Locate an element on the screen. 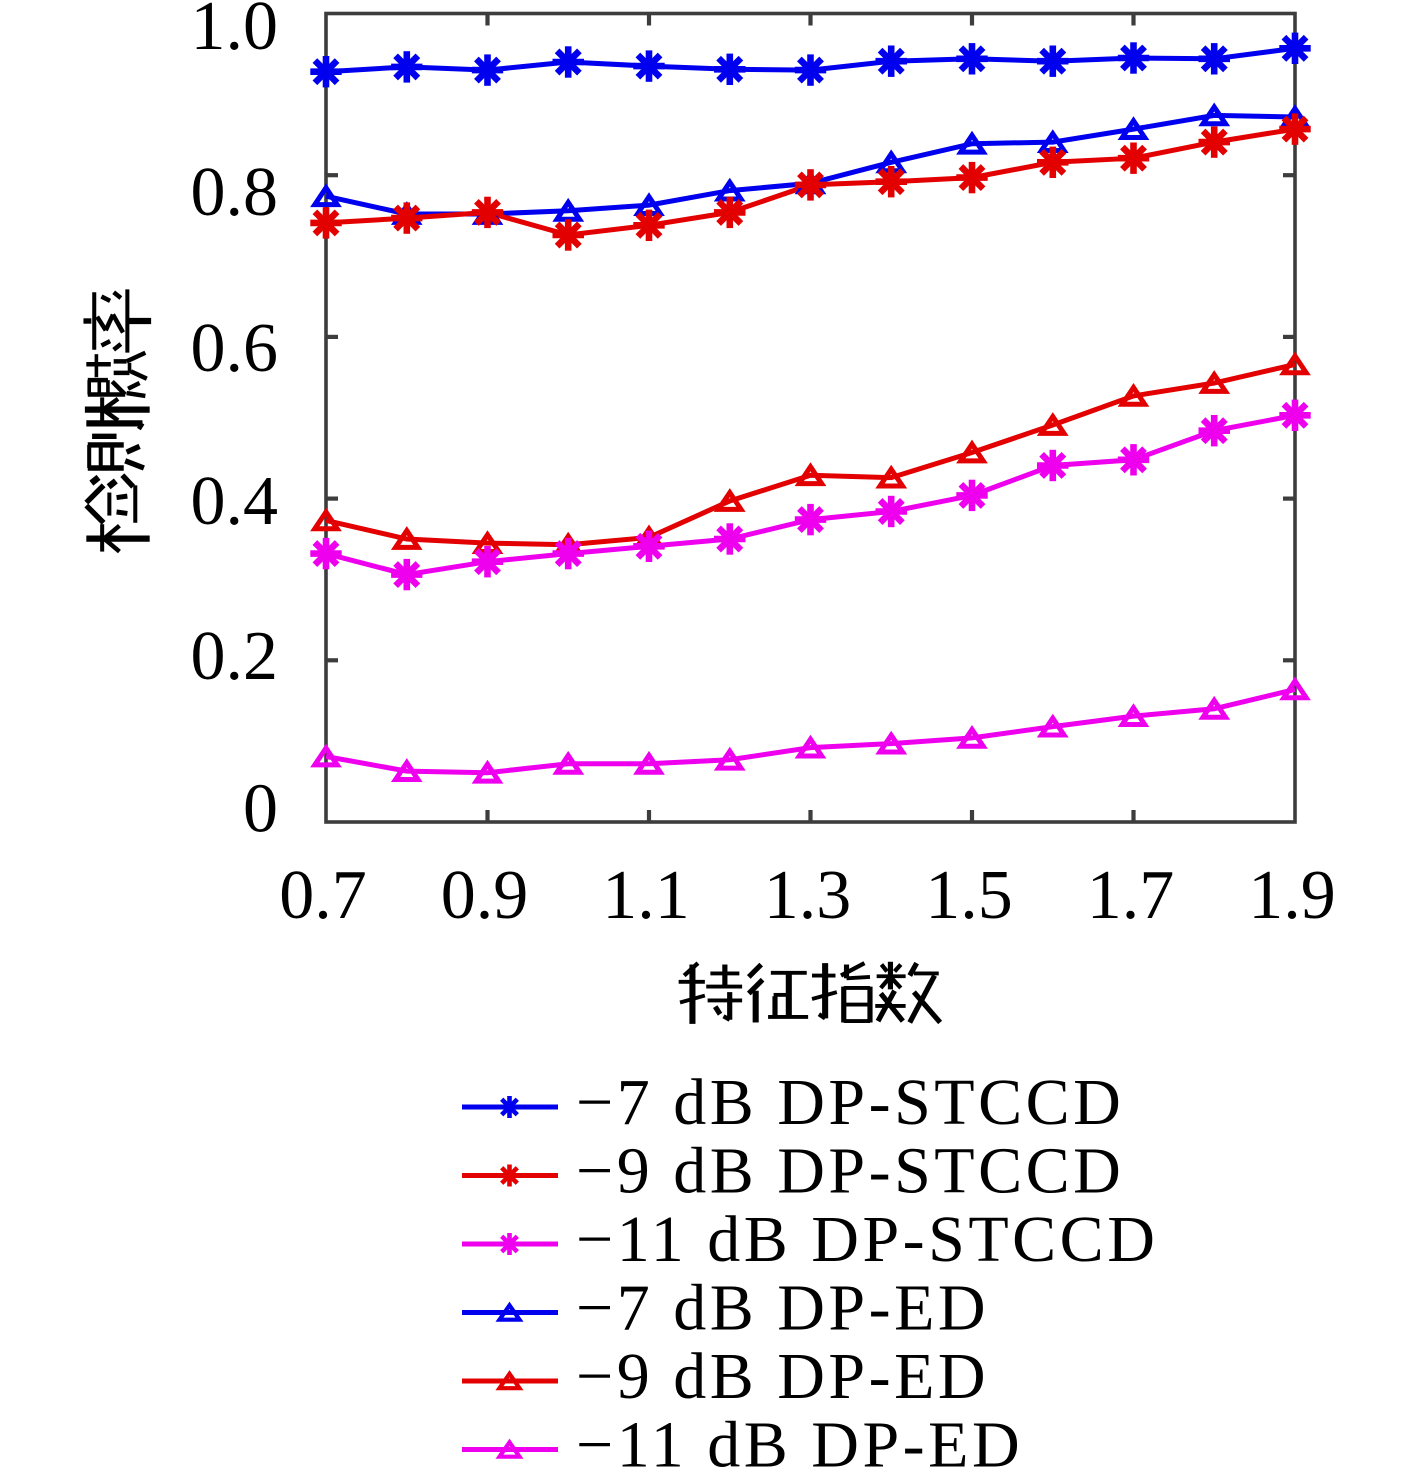 The image size is (1417, 1476). svg-text: 1.1 is located at coordinates (646, 895).